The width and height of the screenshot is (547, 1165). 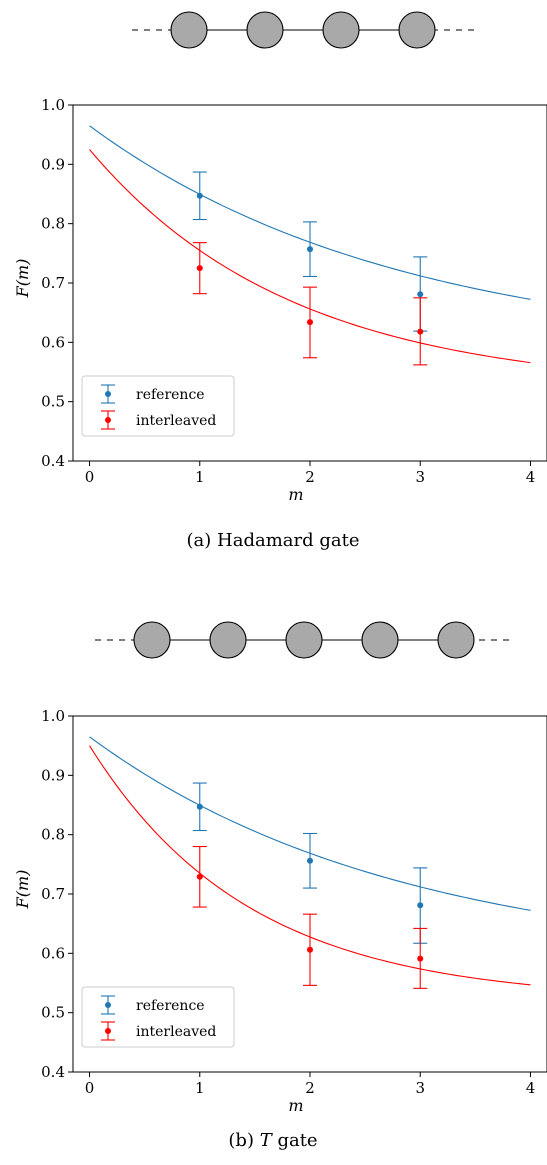 I want to click on figure-caption: (b) T gate, so click(x=272, y=1140).